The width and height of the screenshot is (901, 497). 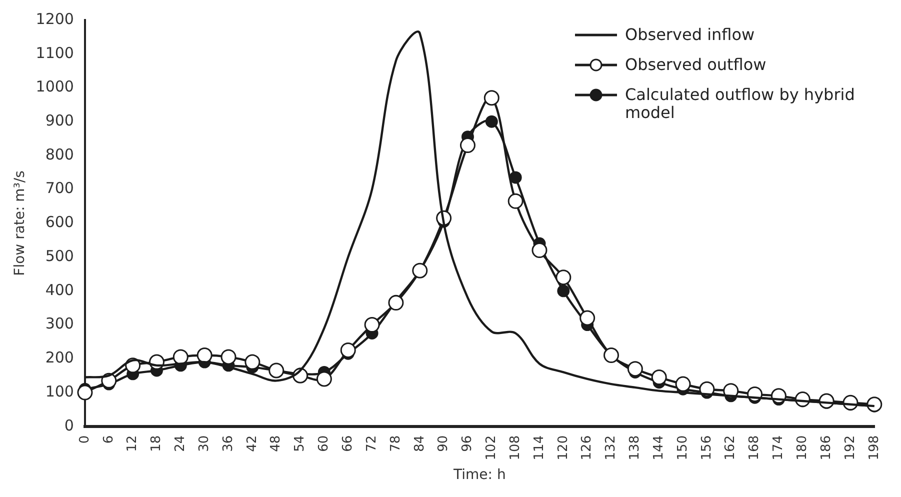 I want to click on x-tick-label: 96, so click(x=468, y=443).